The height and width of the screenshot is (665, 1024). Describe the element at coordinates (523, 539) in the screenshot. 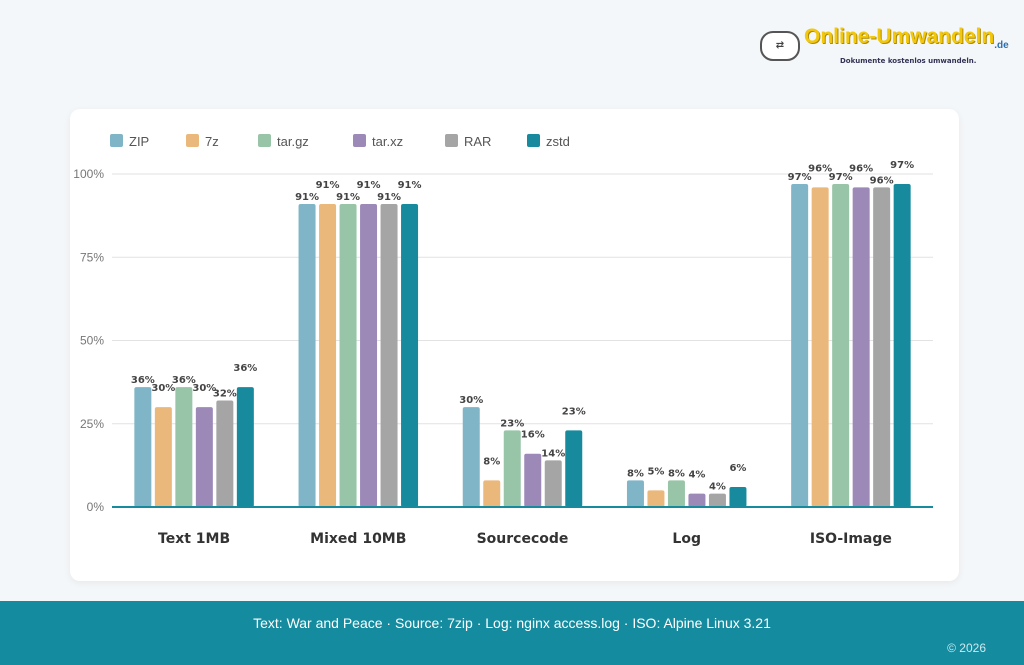

I see `x-tick-label: Sourcecode` at that location.